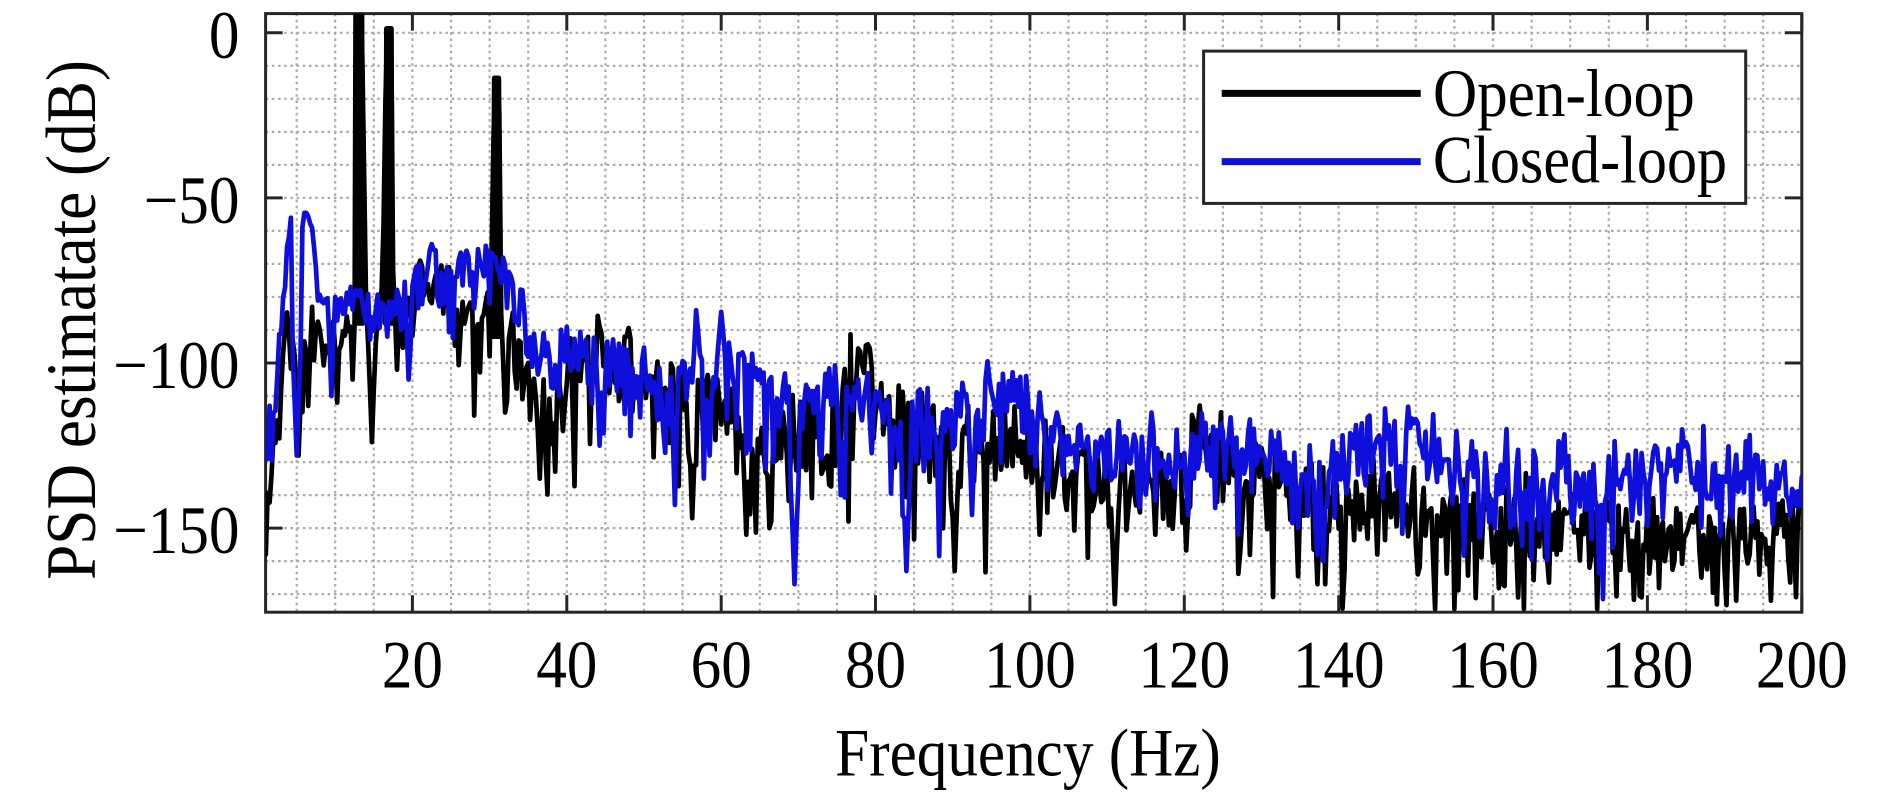  Describe the element at coordinates (875, 665) in the screenshot. I see `svg-text: 80` at that location.